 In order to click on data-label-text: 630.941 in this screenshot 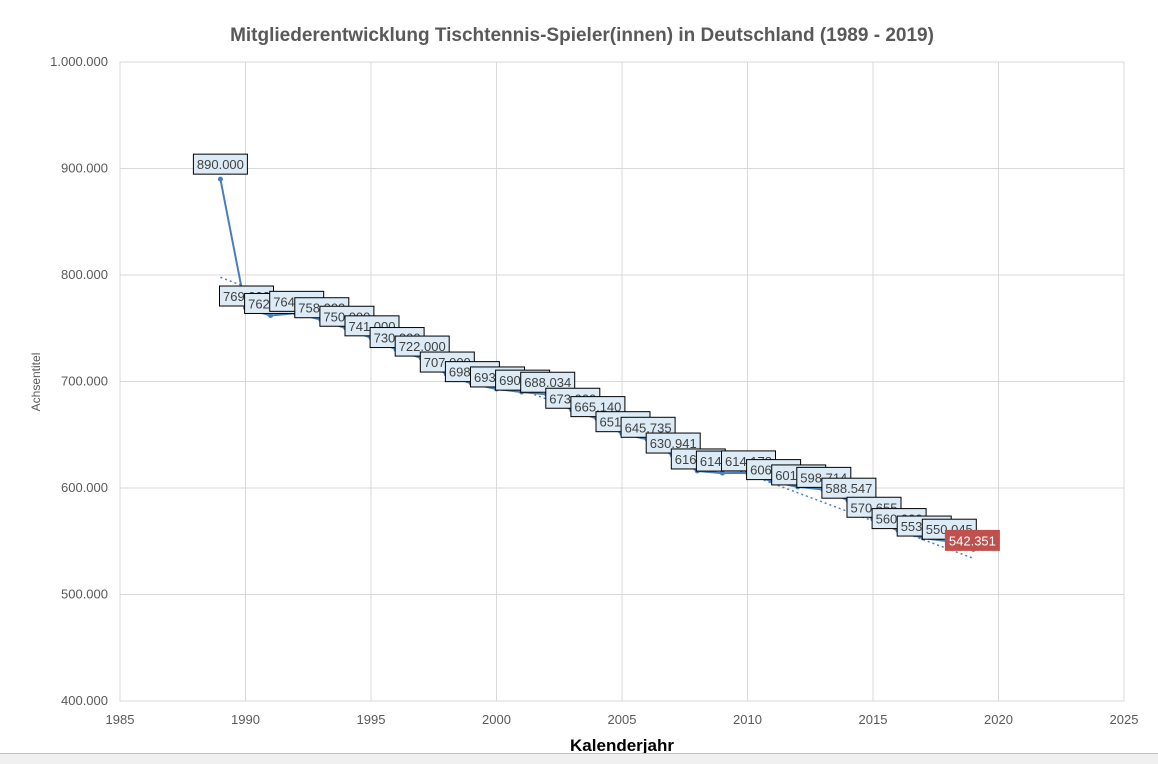, I will do `click(673, 443)`.